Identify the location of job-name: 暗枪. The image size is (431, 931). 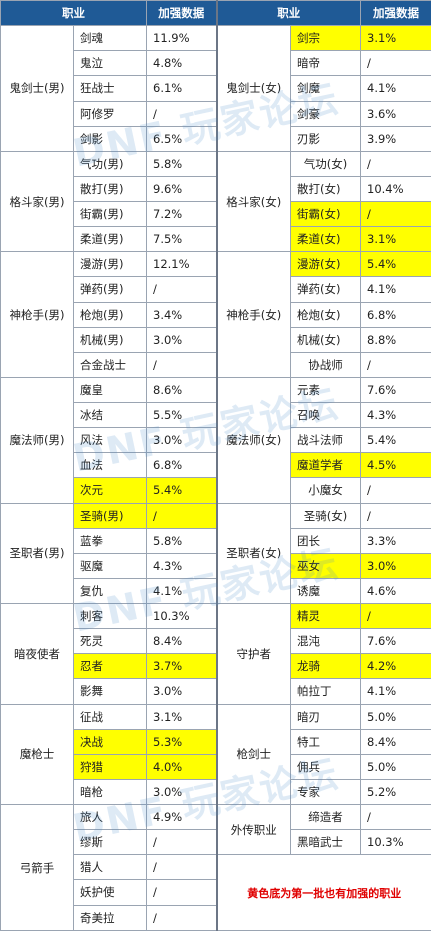
(110, 792).